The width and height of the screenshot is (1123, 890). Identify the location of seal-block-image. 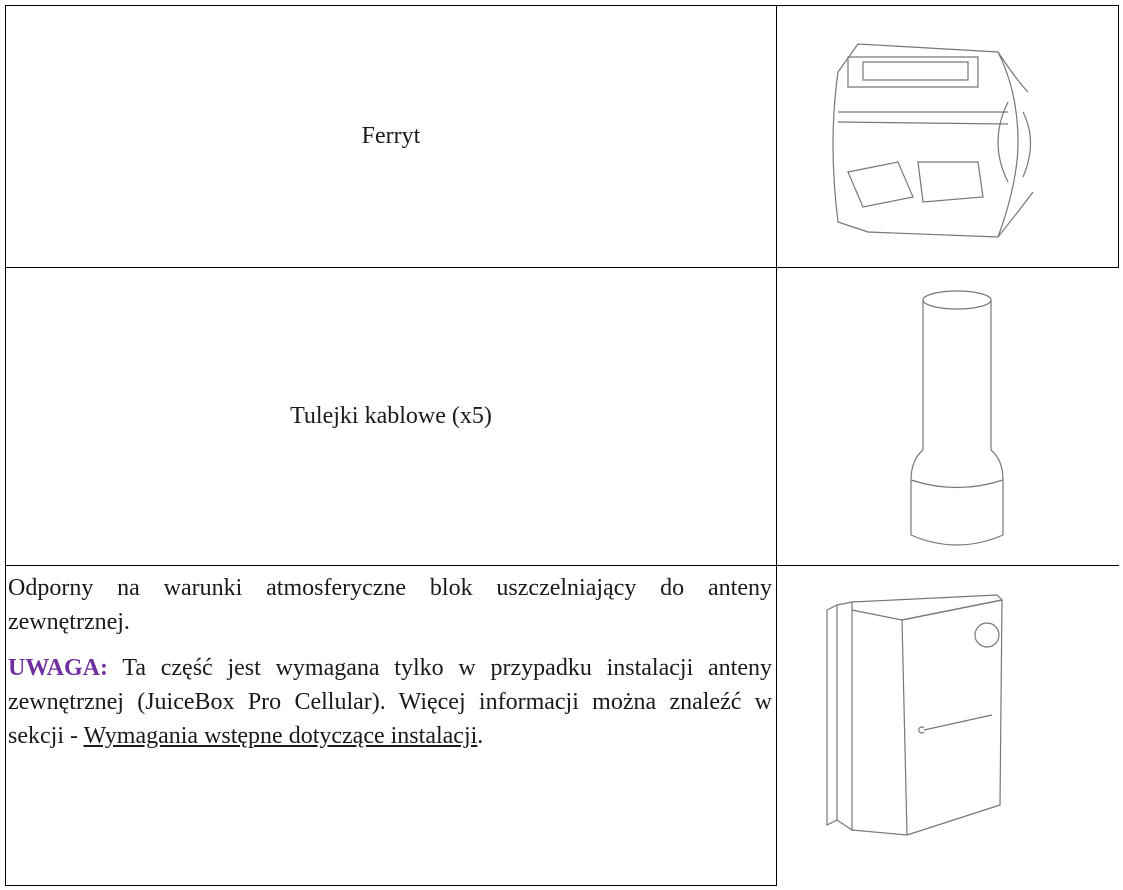
(915, 715).